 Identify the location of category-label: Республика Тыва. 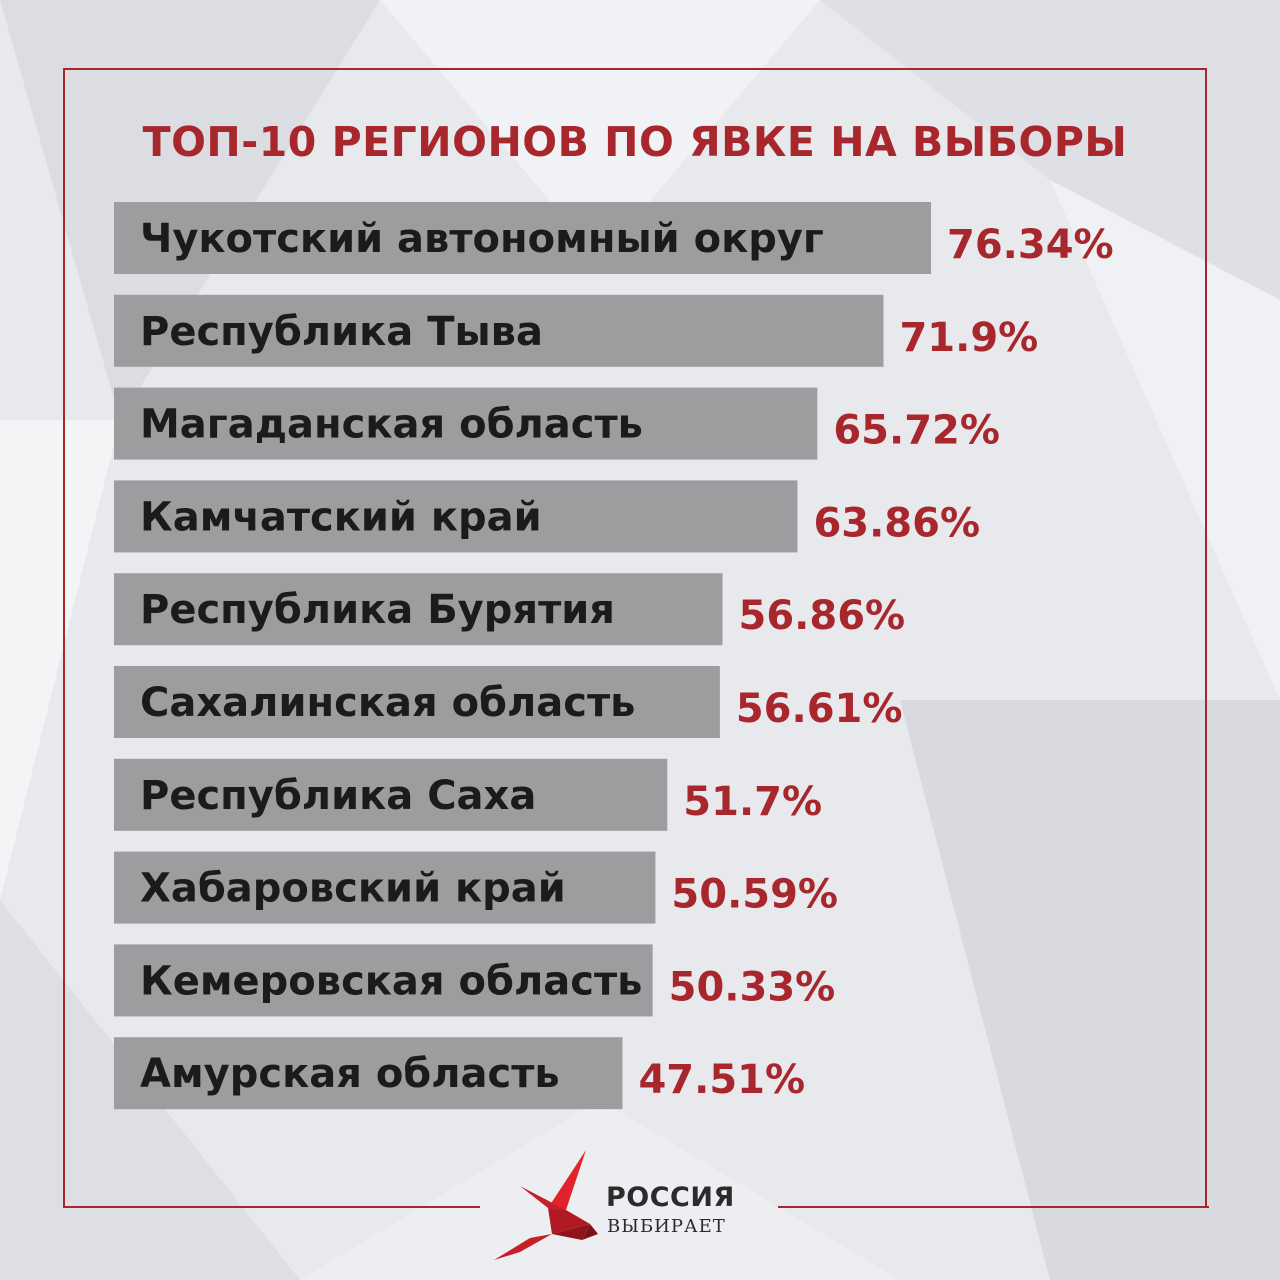
(341, 332).